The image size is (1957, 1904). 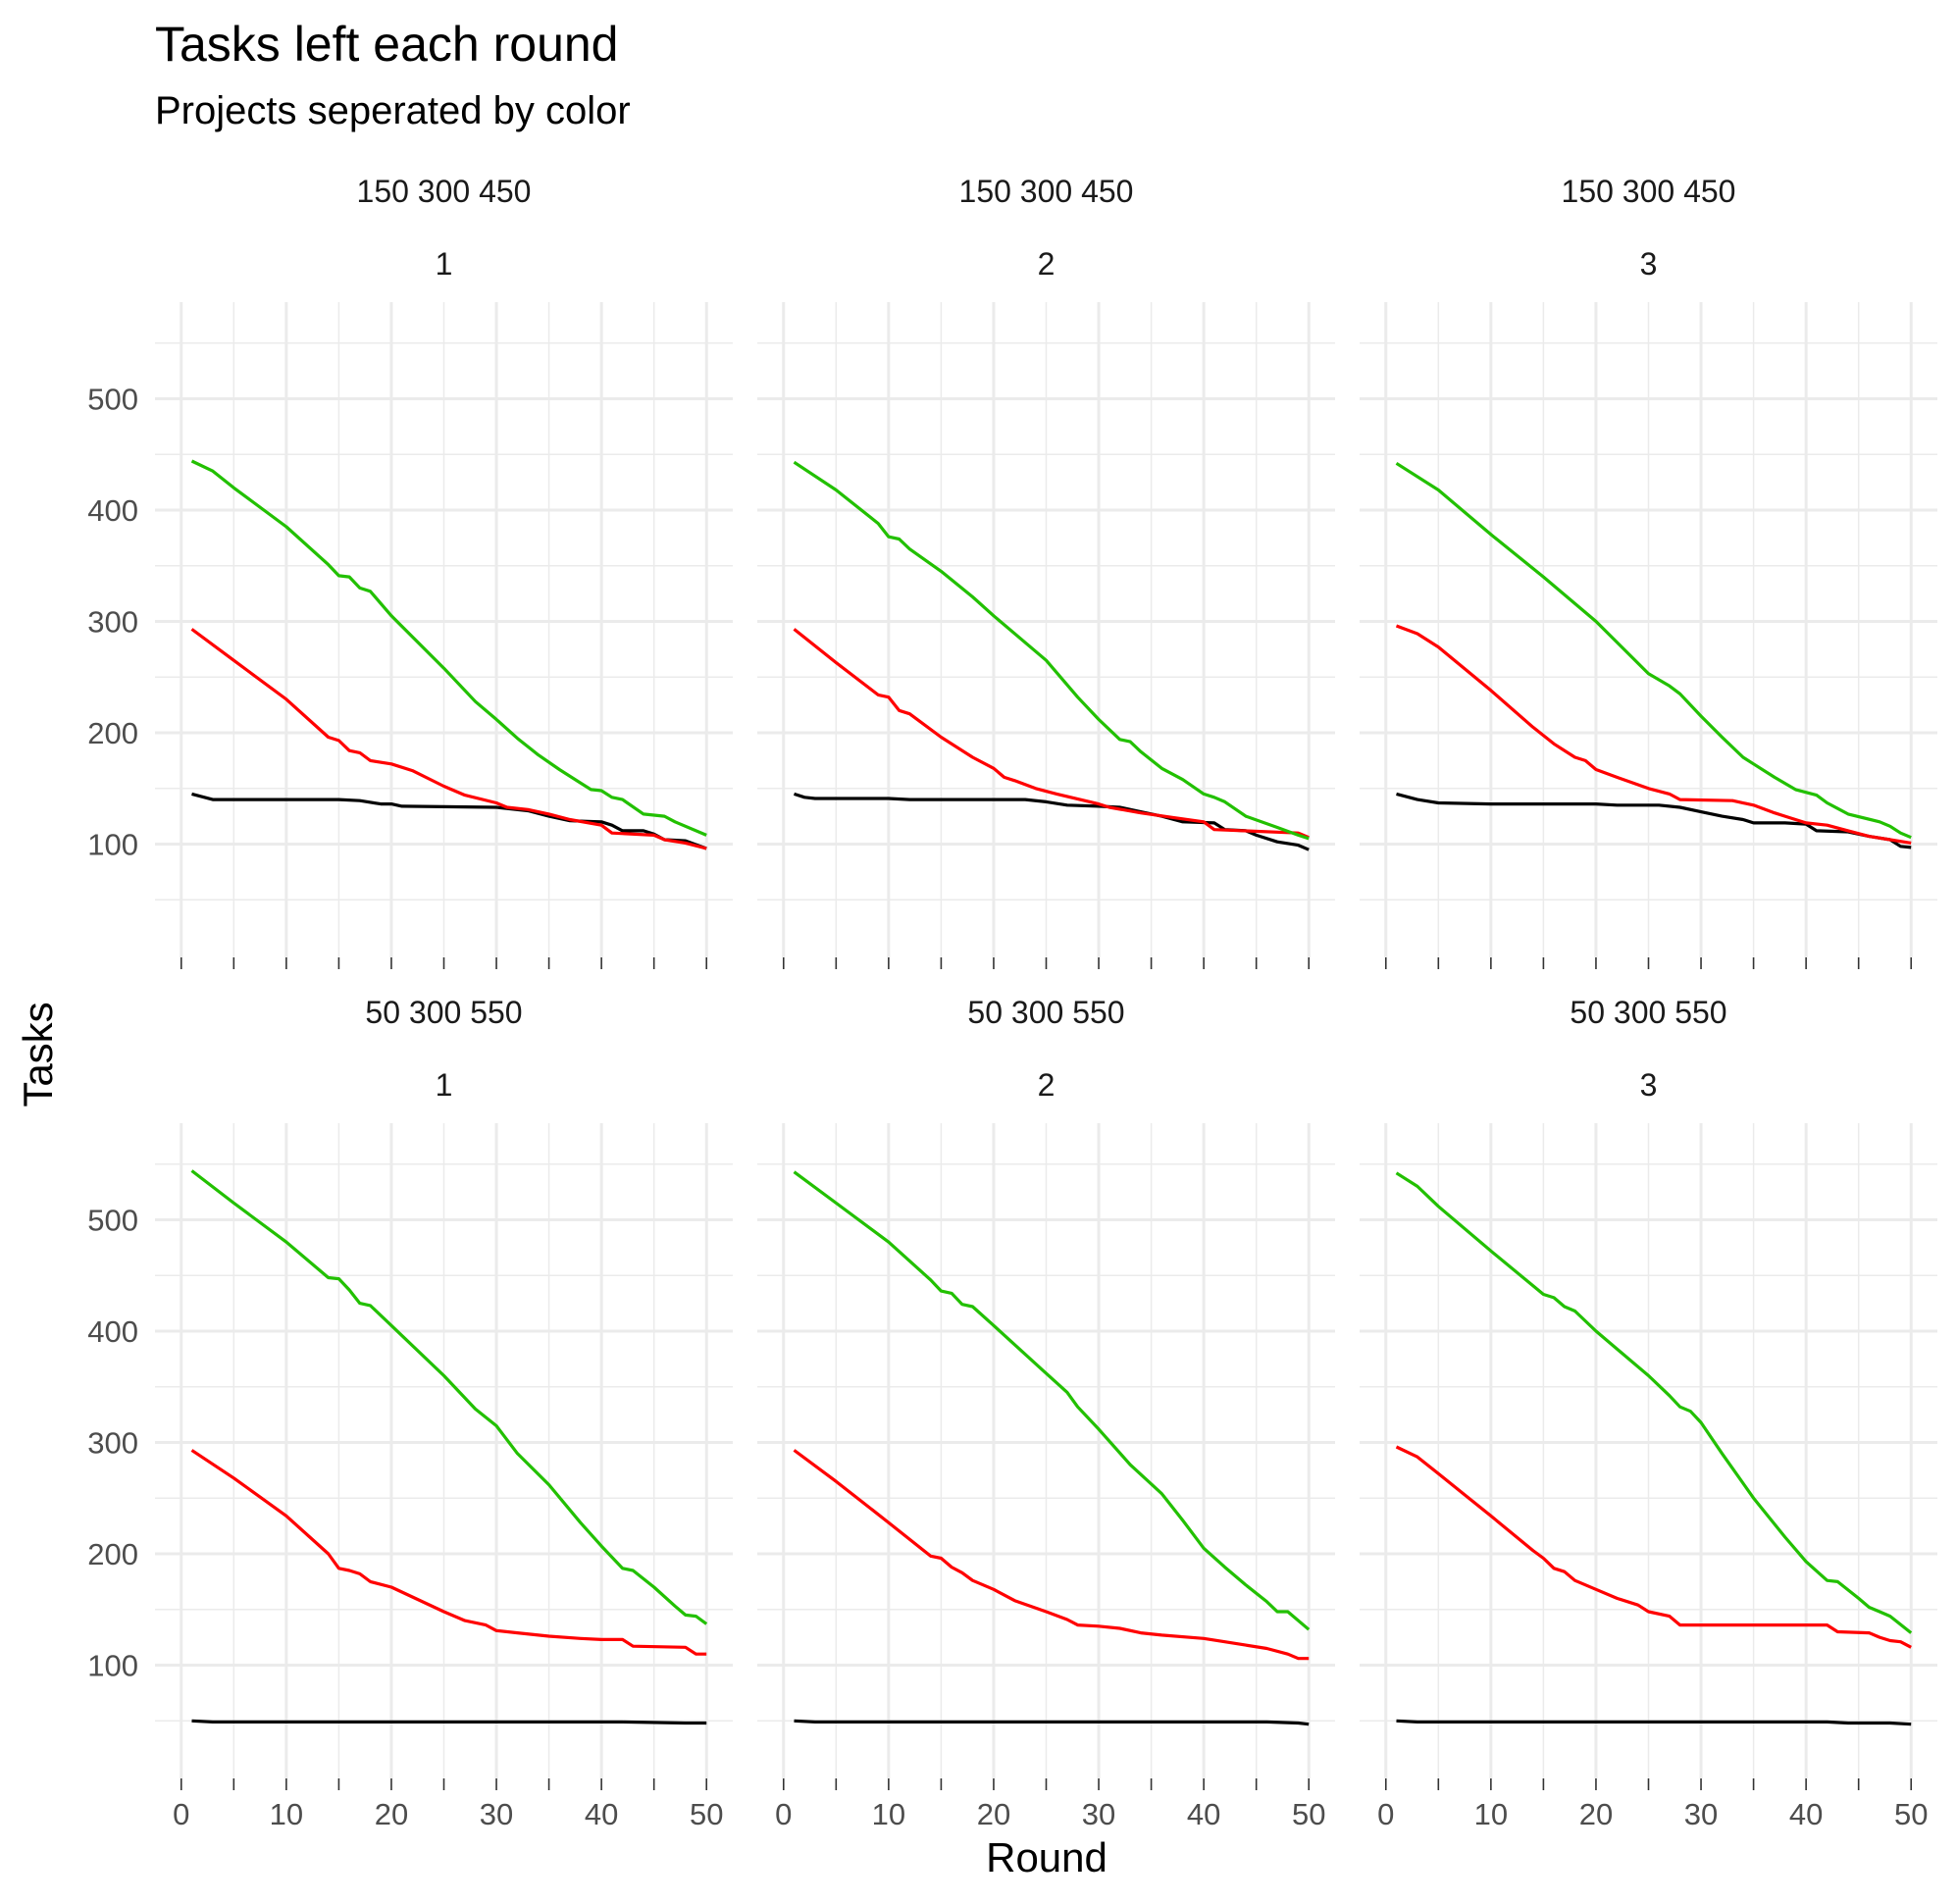 What do you see at coordinates (38, 1054) in the screenshot?
I see `y-axis-title: Tasks` at bounding box center [38, 1054].